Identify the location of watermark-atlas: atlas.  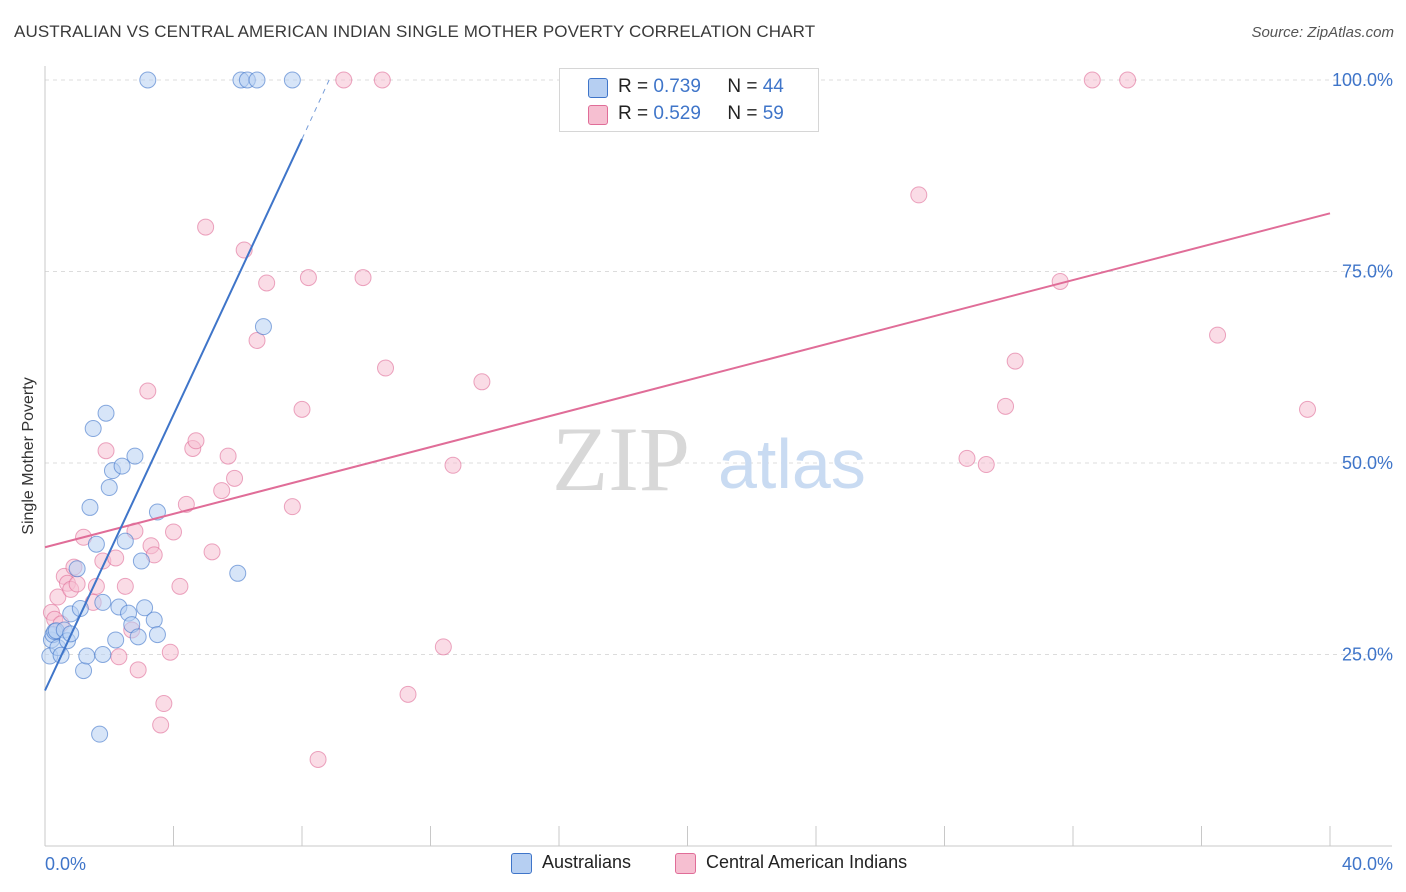
(792, 464).